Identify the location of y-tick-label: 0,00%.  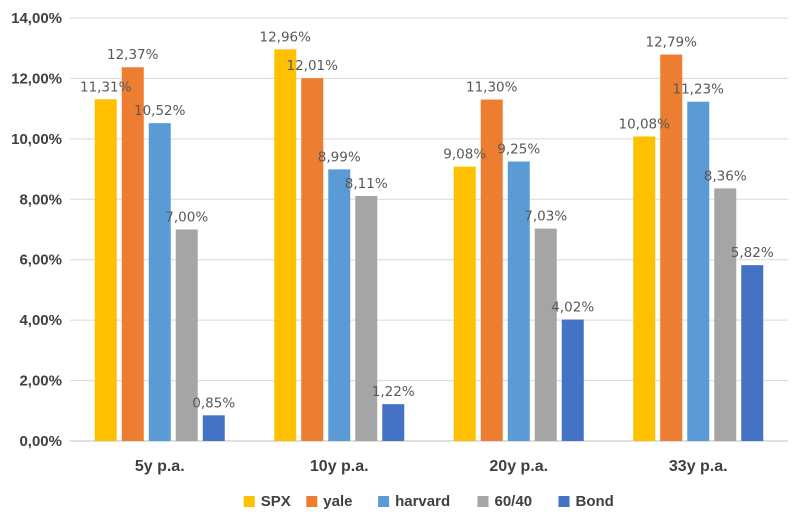
(40, 441).